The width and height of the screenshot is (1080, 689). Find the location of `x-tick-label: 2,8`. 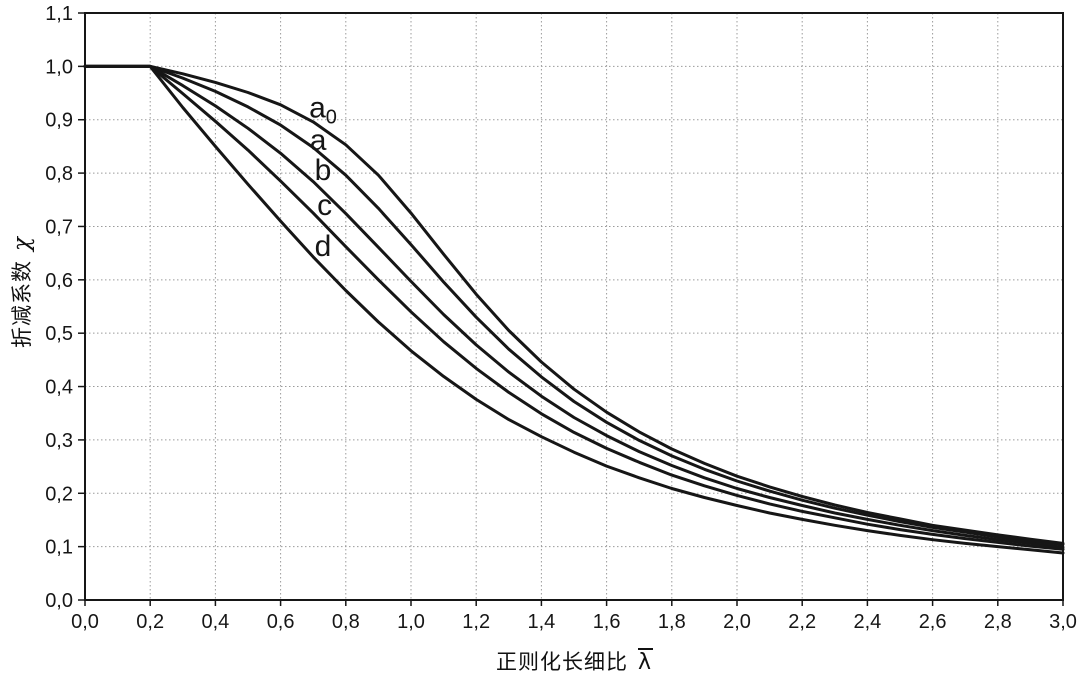

x-tick-label: 2,8 is located at coordinates (998, 622).